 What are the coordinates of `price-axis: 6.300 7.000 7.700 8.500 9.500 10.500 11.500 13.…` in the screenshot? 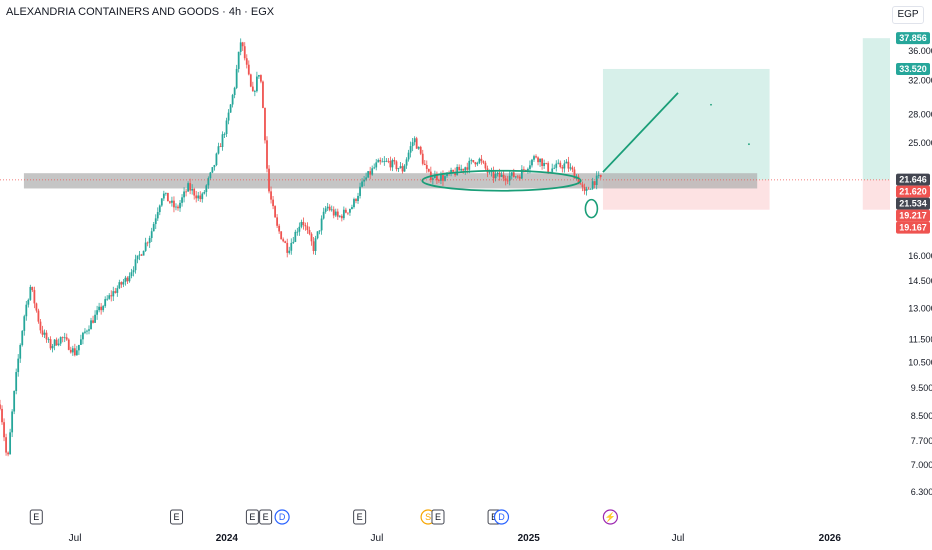 It's located at (920, 271).